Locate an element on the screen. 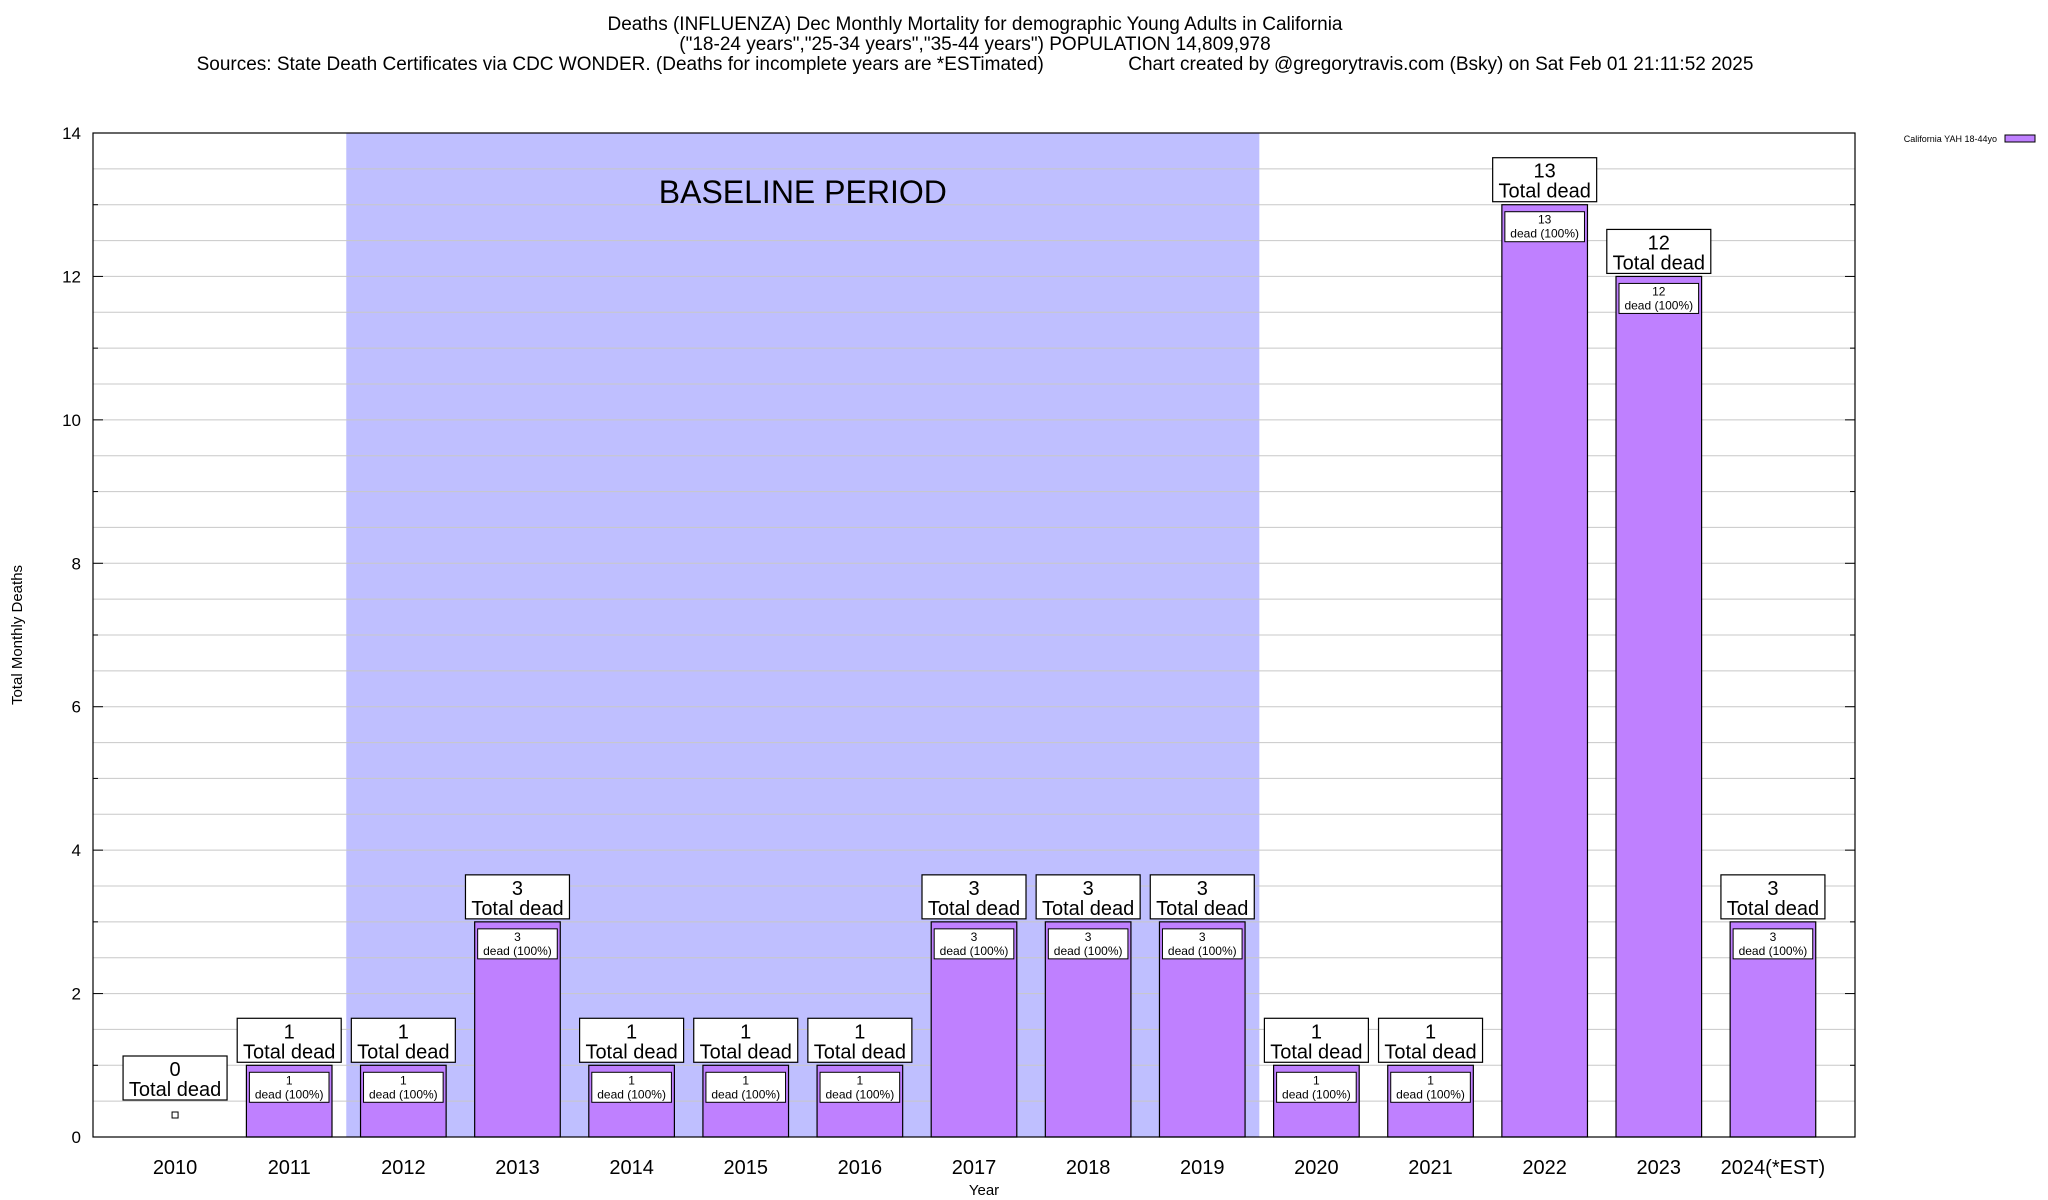  y-tick-label: 14 is located at coordinates (71, 133).